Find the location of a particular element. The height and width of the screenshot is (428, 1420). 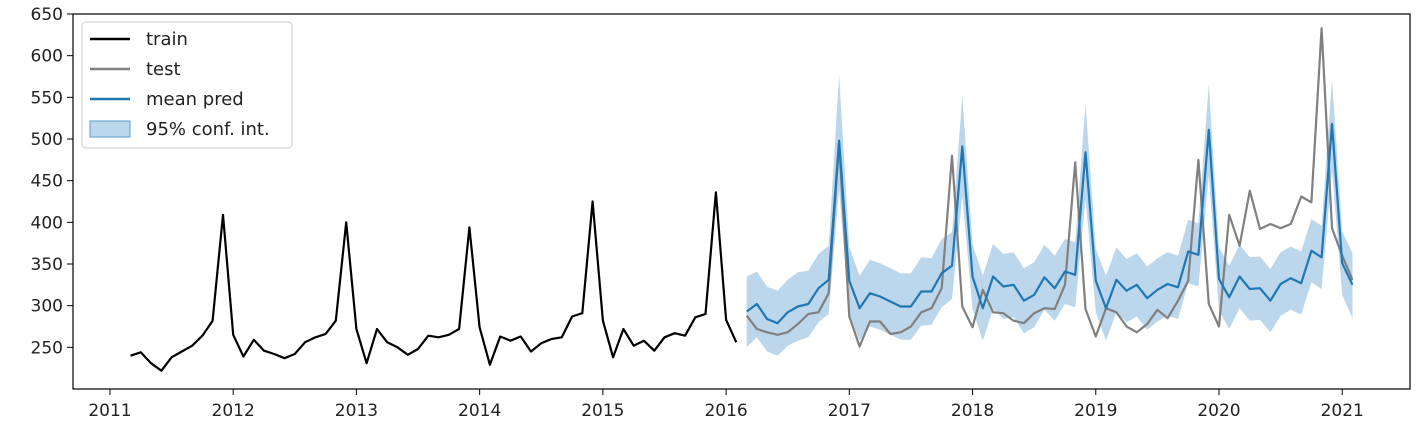

x-tick-label: 2014 is located at coordinates (479, 411).